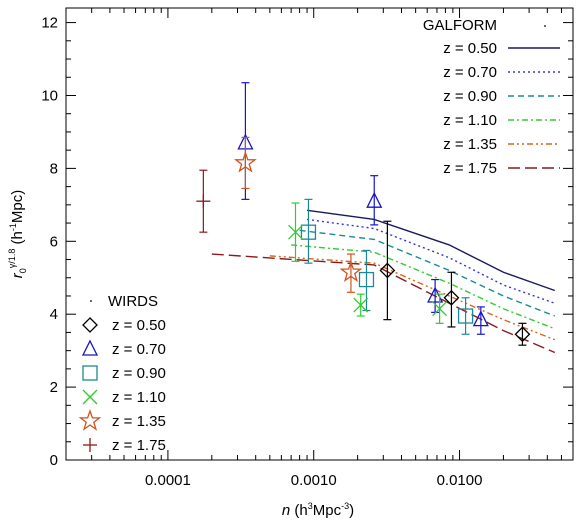  I want to click on wirds-legend-label: z = 1.35, so click(139, 421).